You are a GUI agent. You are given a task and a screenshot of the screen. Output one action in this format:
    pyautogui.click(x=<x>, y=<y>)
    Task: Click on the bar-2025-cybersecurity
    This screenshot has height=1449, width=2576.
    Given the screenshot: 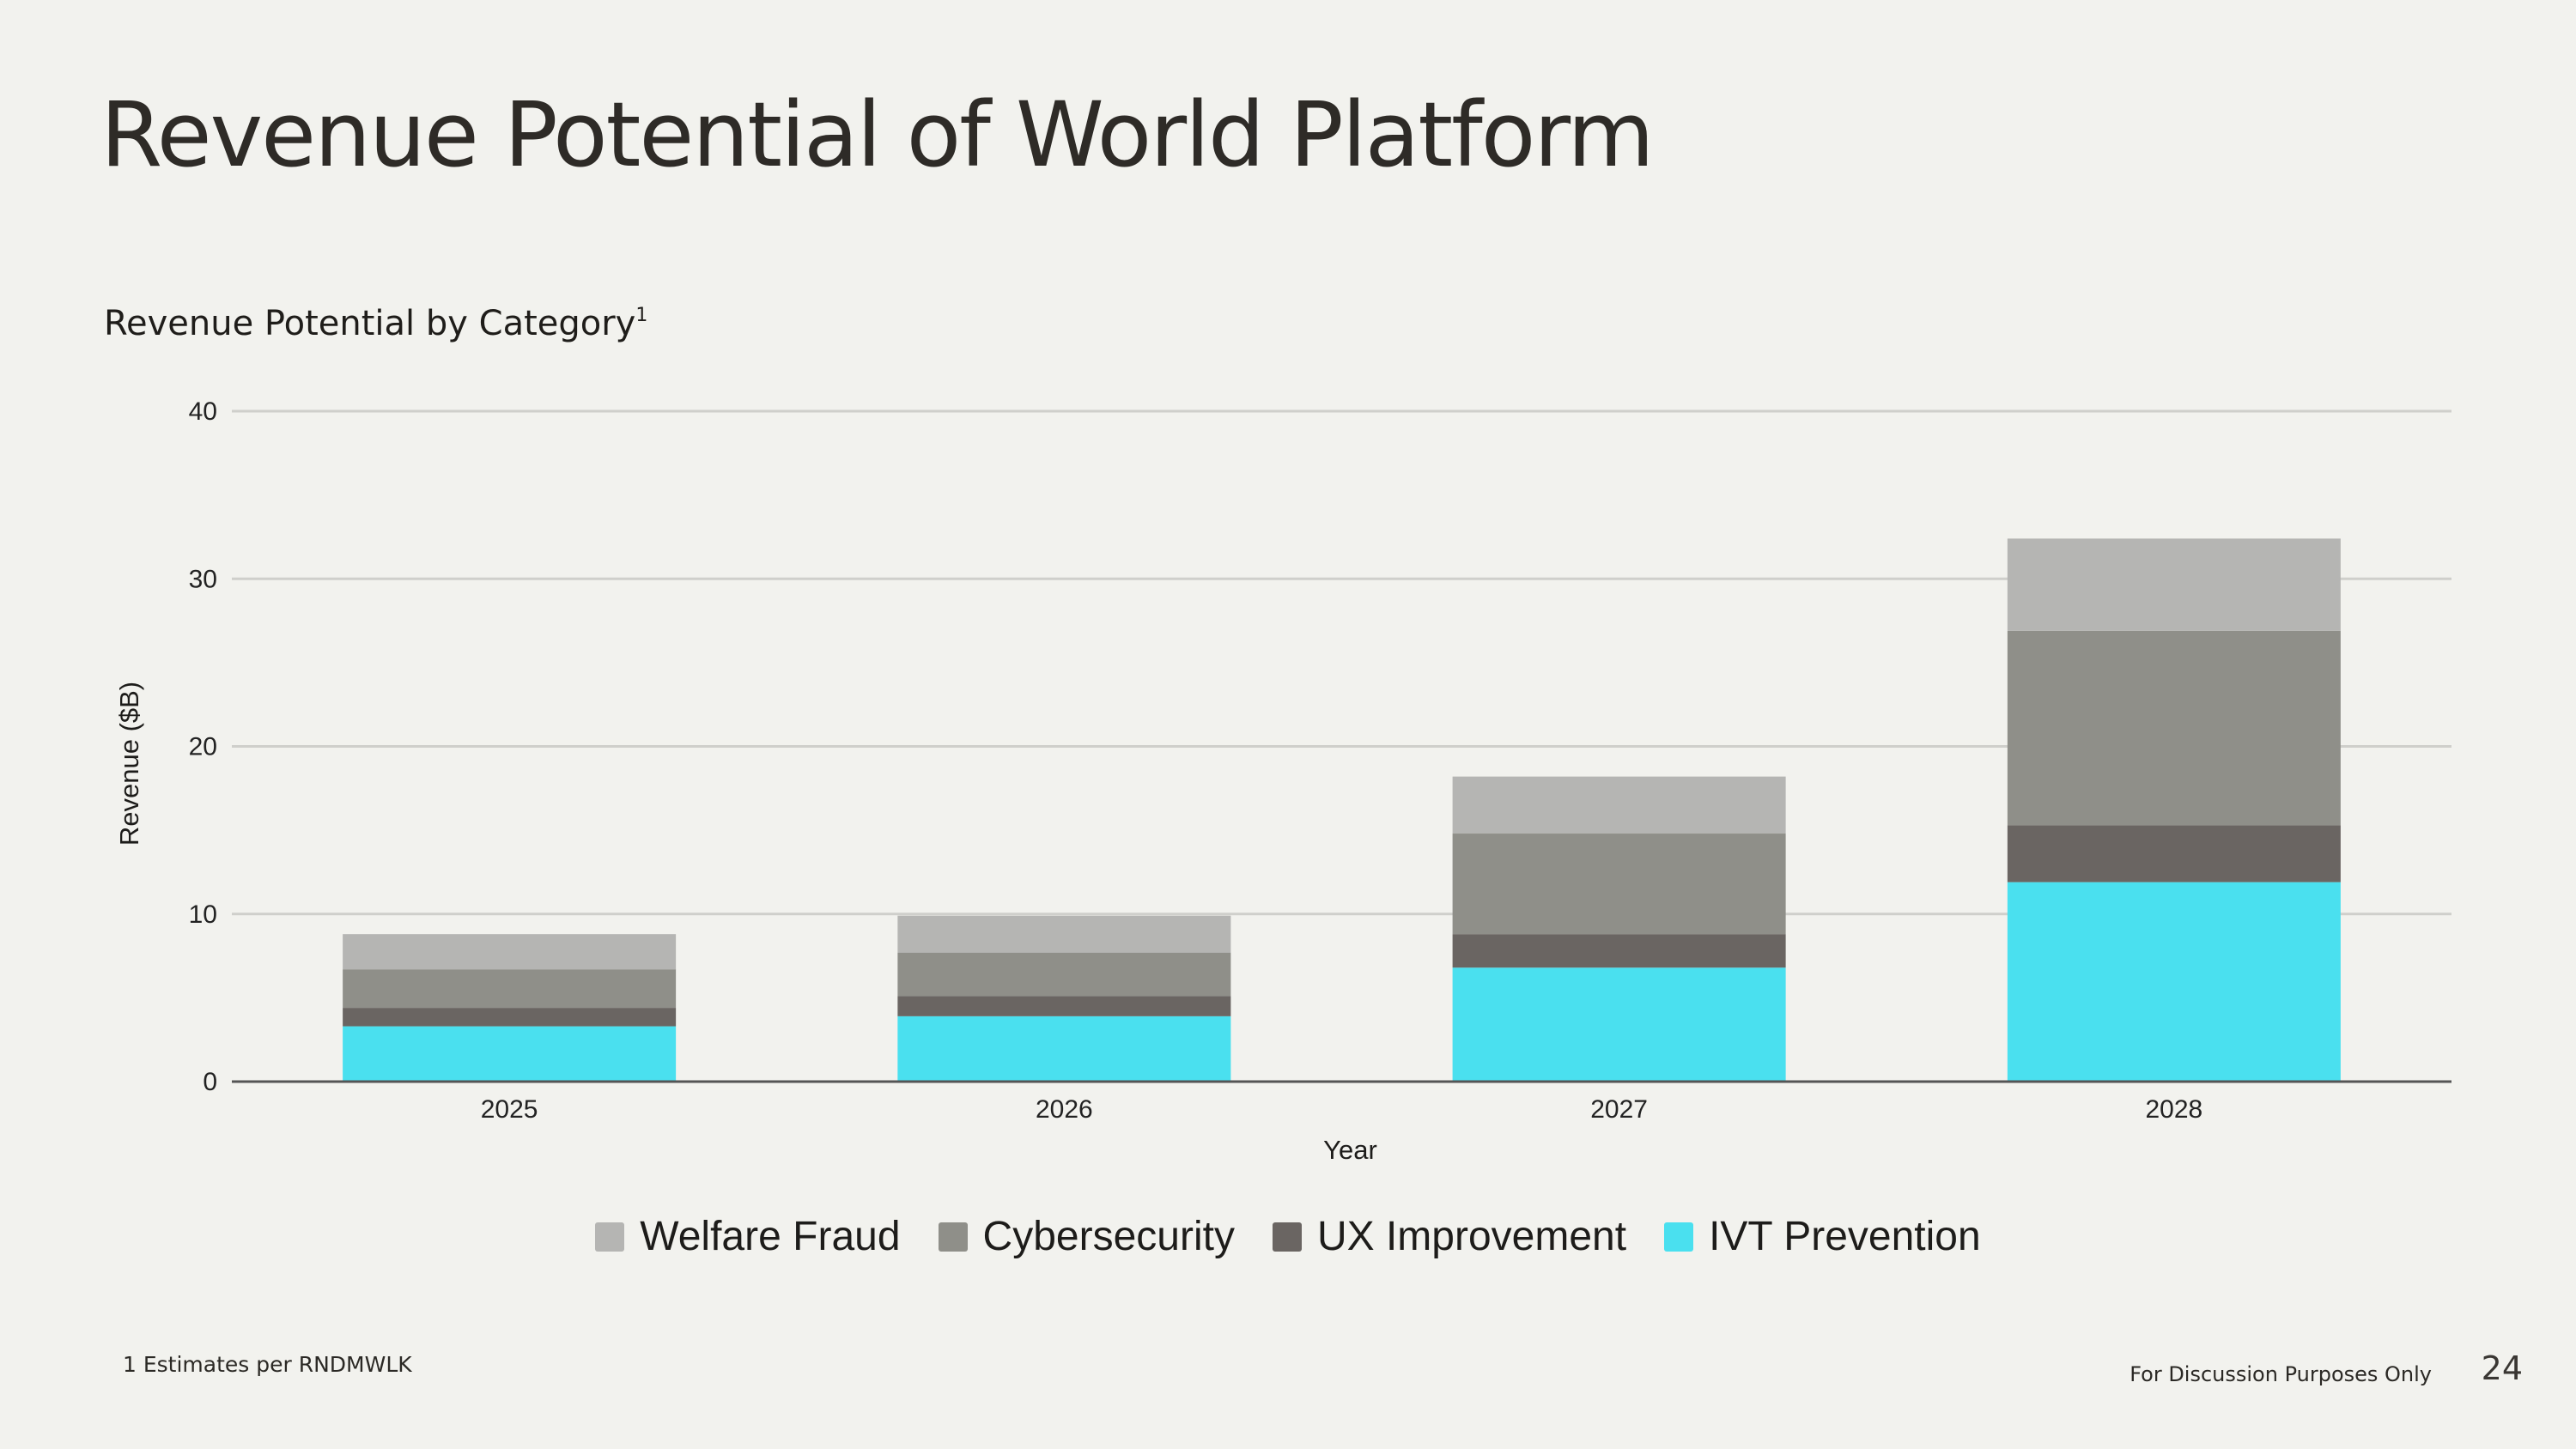 What is the action you would take?
    pyautogui.click(x=510, y=989)
    